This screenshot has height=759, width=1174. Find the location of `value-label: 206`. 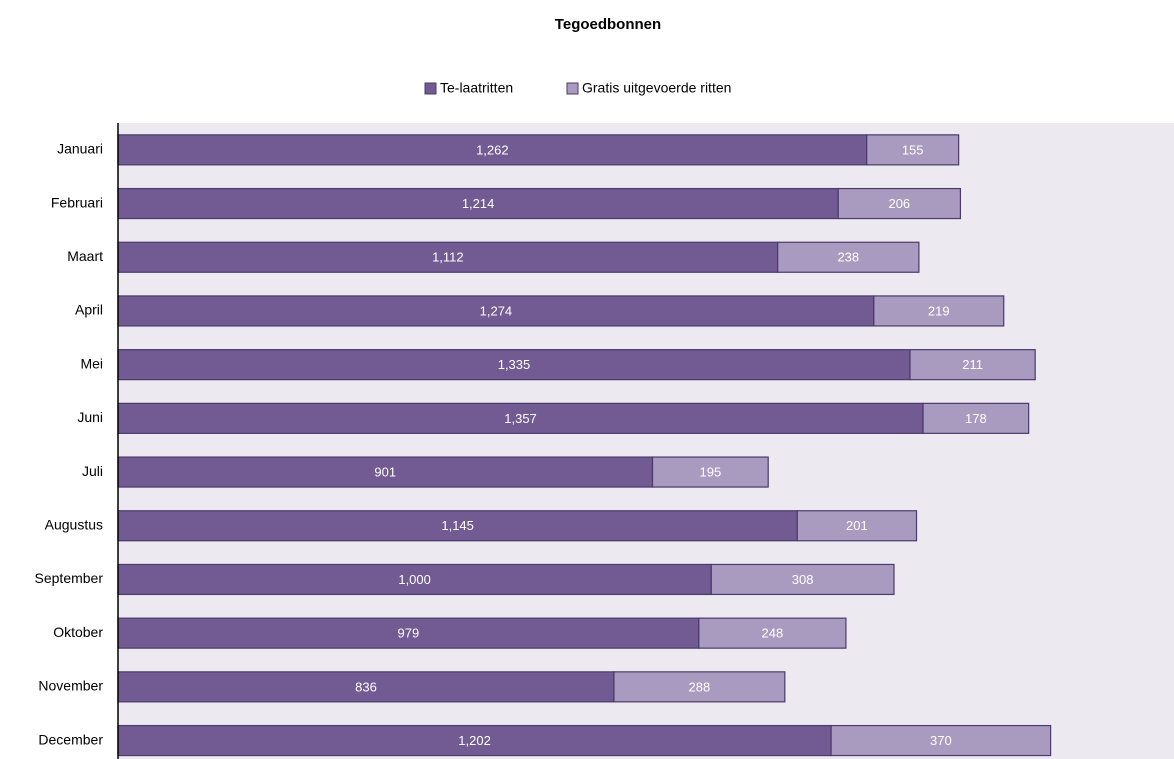

value-label: 206 is located at coordinates (899, 203).